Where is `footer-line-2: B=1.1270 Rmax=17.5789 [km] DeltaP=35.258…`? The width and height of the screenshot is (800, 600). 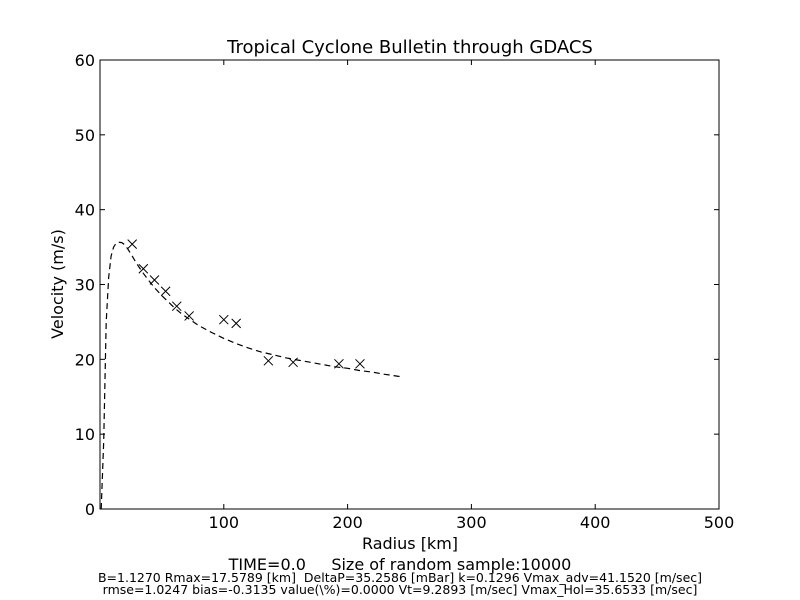 footer-line-2: B=1.1270 Rmax=17.5789 [km] DeltaP=35.258… is located at coordinates (400, 577).